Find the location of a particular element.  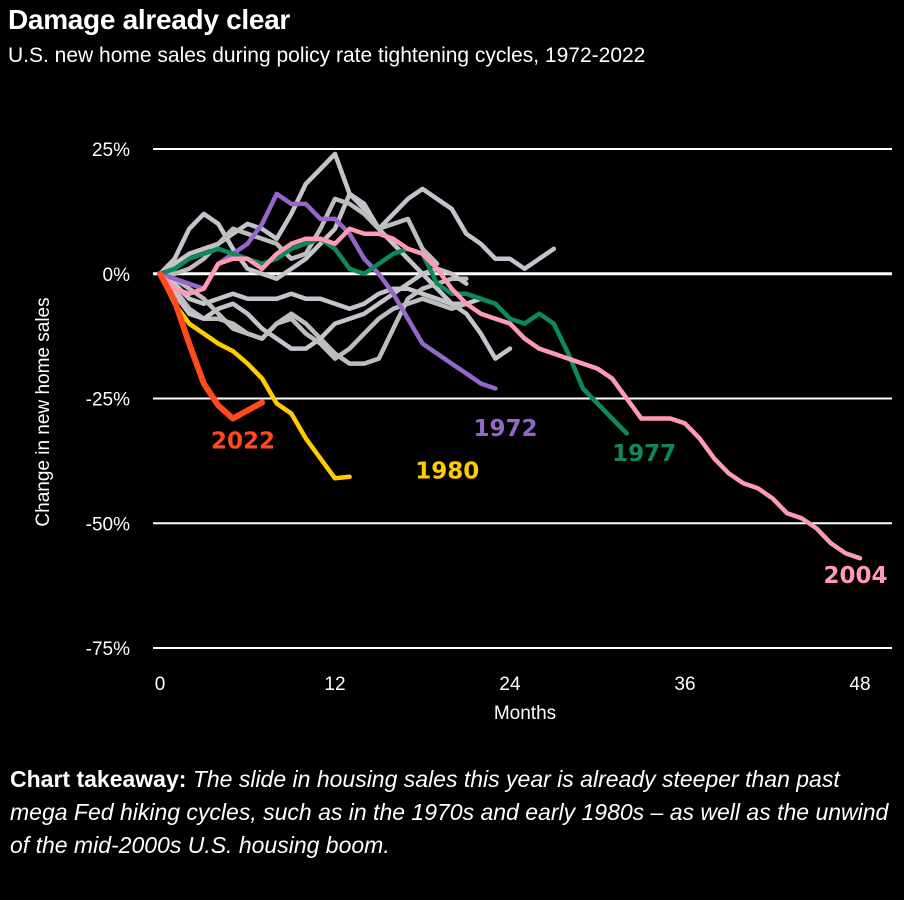

x-tick-label: 0 is located at coordinates (160, 684).